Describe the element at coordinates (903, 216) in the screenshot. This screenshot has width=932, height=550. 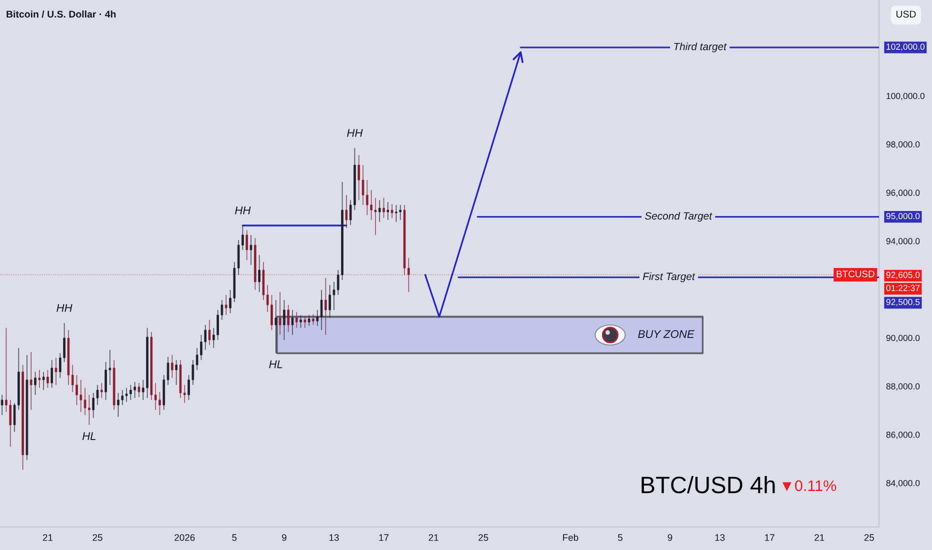
I see `data-label: 95,000.0` at that location.